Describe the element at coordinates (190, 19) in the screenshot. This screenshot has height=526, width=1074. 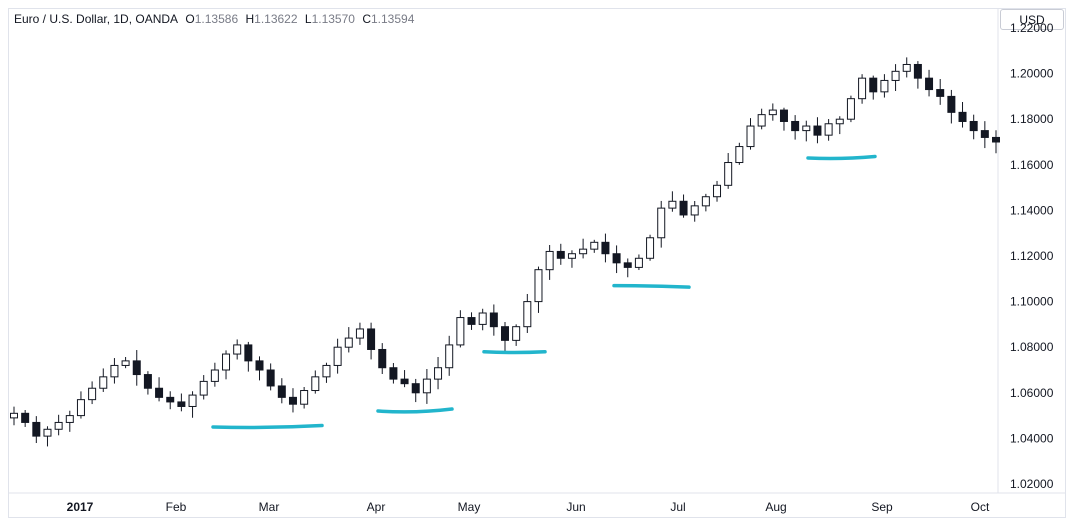
I see `open-label: O` at that location.